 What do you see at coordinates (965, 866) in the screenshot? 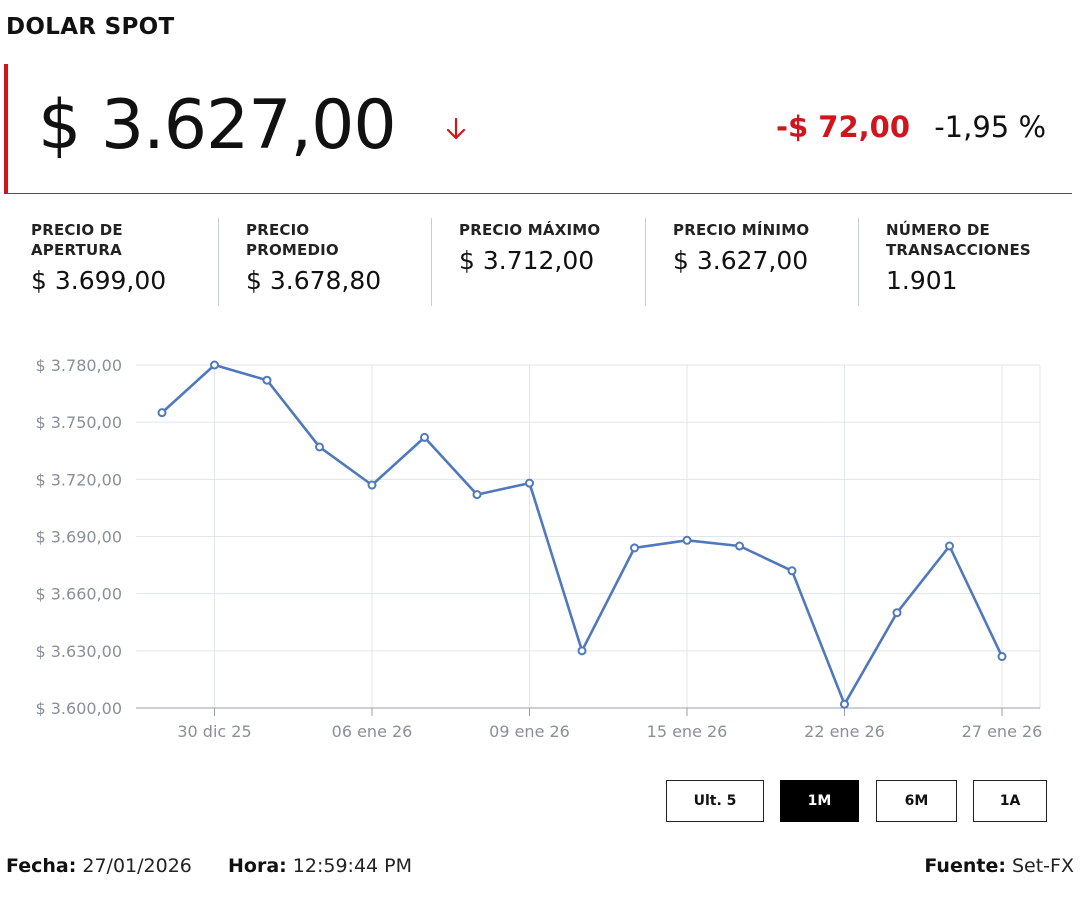
I see `source-label: Fuente:` at bounding box center [965, 866].